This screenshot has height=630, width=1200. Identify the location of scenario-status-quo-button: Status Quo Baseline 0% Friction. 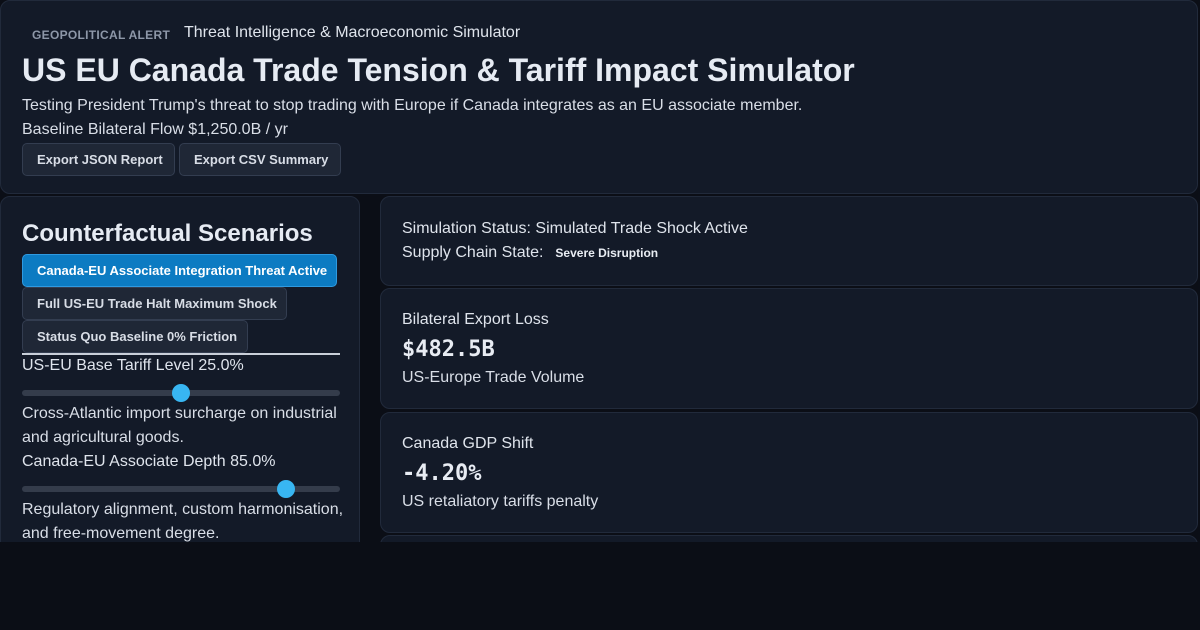
(135, 336).